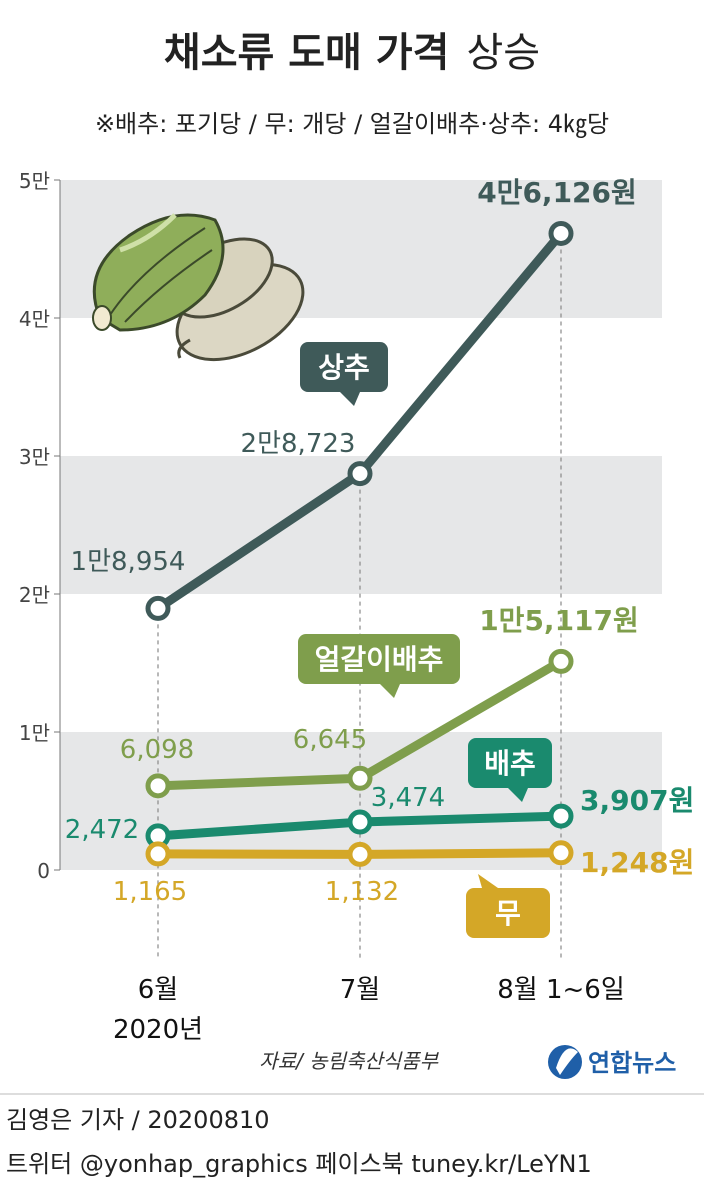  I want to click on x-axis: 6월 2020년 7월 8월 1~6일, so click(369, 1010).